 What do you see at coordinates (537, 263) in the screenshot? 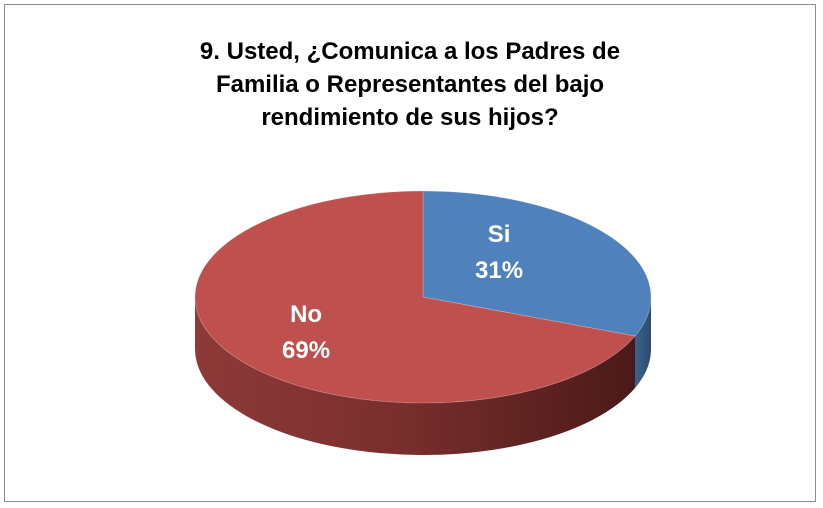
I see `pie-slice-si` at bounding box center [537, 263].